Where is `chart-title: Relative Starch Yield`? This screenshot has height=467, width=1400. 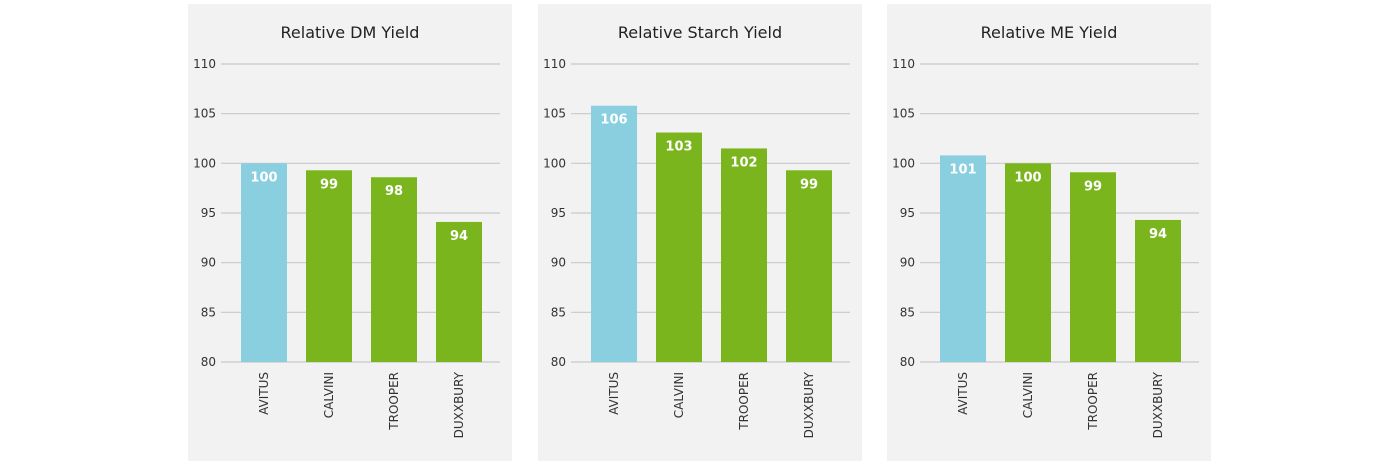
chart-title: Relative Starch Yield is located at coordinates (700, 32).